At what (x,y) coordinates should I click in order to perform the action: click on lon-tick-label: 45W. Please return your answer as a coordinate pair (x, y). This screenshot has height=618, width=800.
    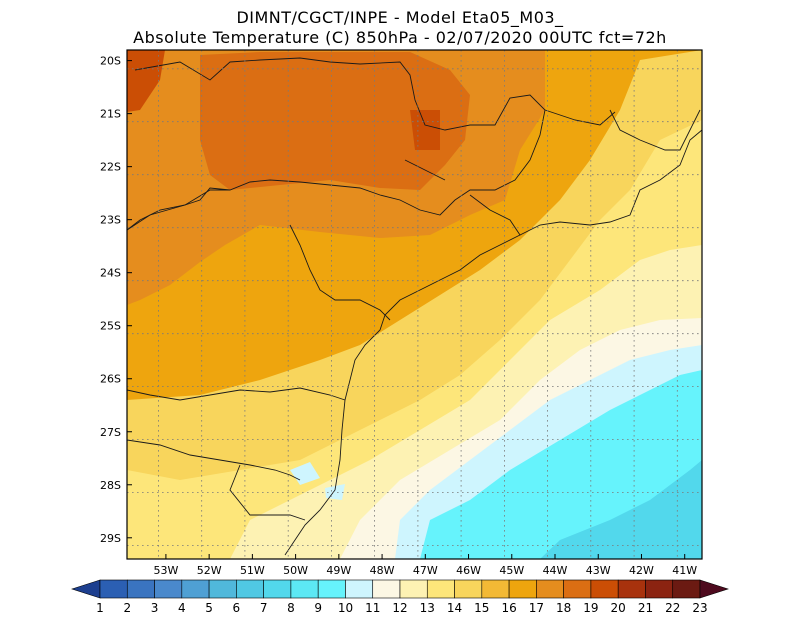
    Looking at the image, I should click on (511, 570).